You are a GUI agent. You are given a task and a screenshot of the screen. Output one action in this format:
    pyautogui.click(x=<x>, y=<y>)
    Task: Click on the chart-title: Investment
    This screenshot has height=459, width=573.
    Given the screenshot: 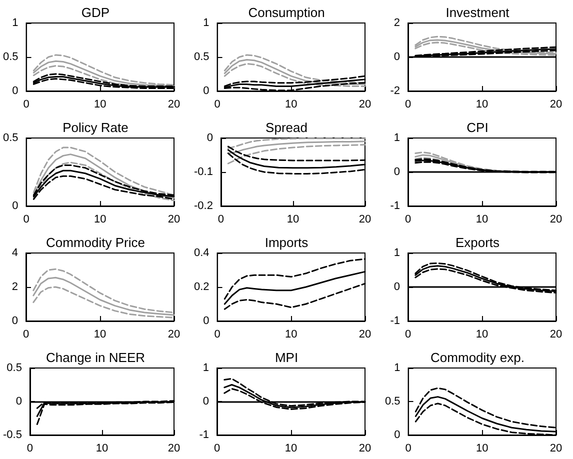 What is the action you would take?
    pyautogui.click(x=478, y=12)
    